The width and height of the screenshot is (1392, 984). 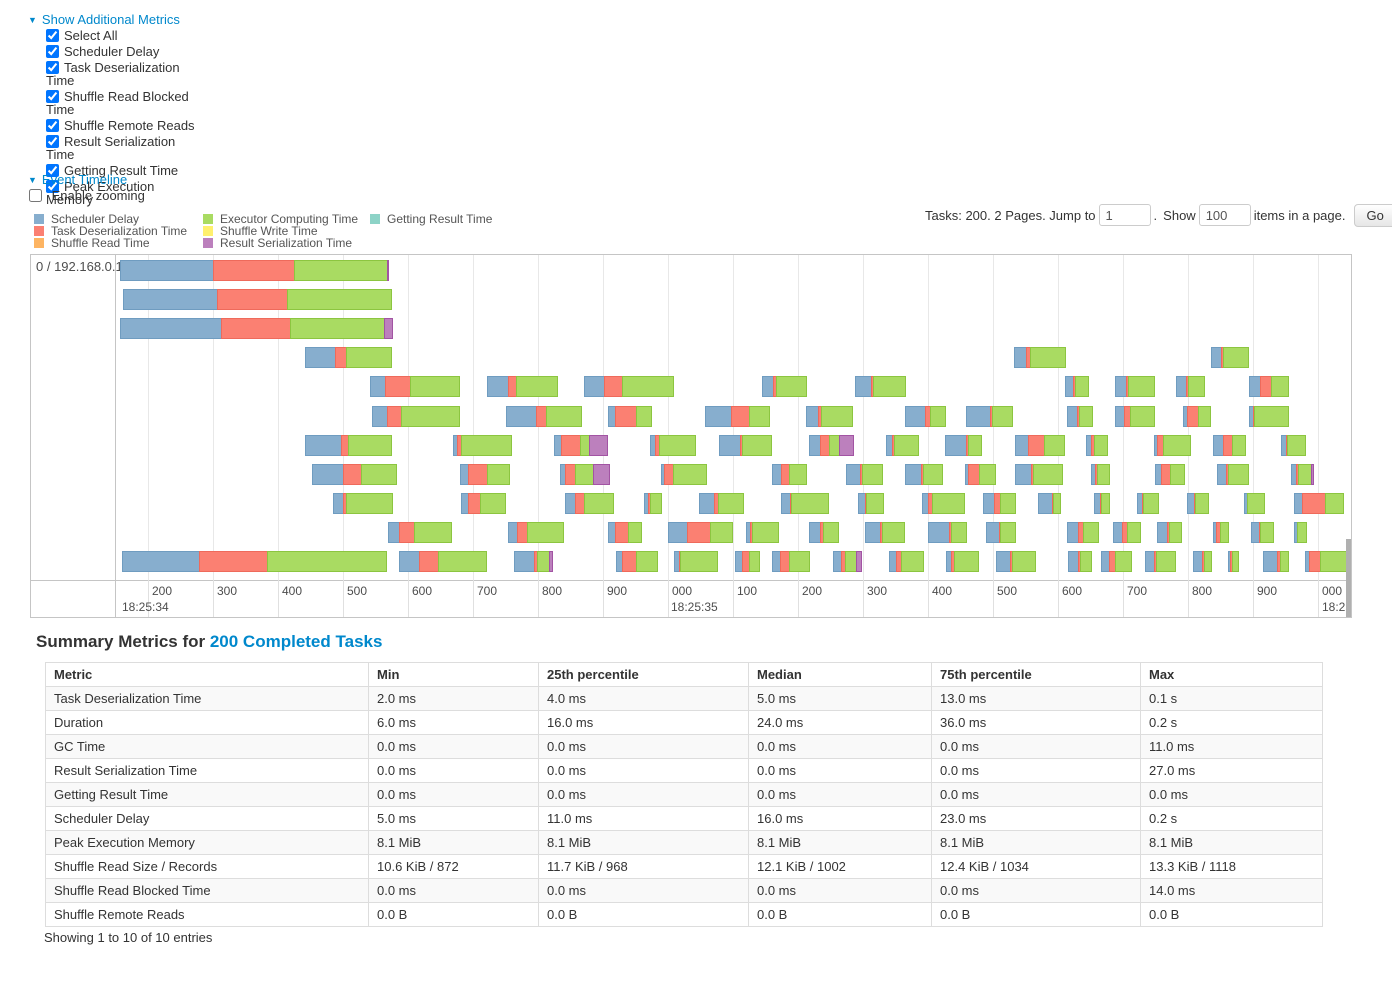 I want to click on show-additional-metrics-label: Show Additional Metrics, so click(x=110, y=19).